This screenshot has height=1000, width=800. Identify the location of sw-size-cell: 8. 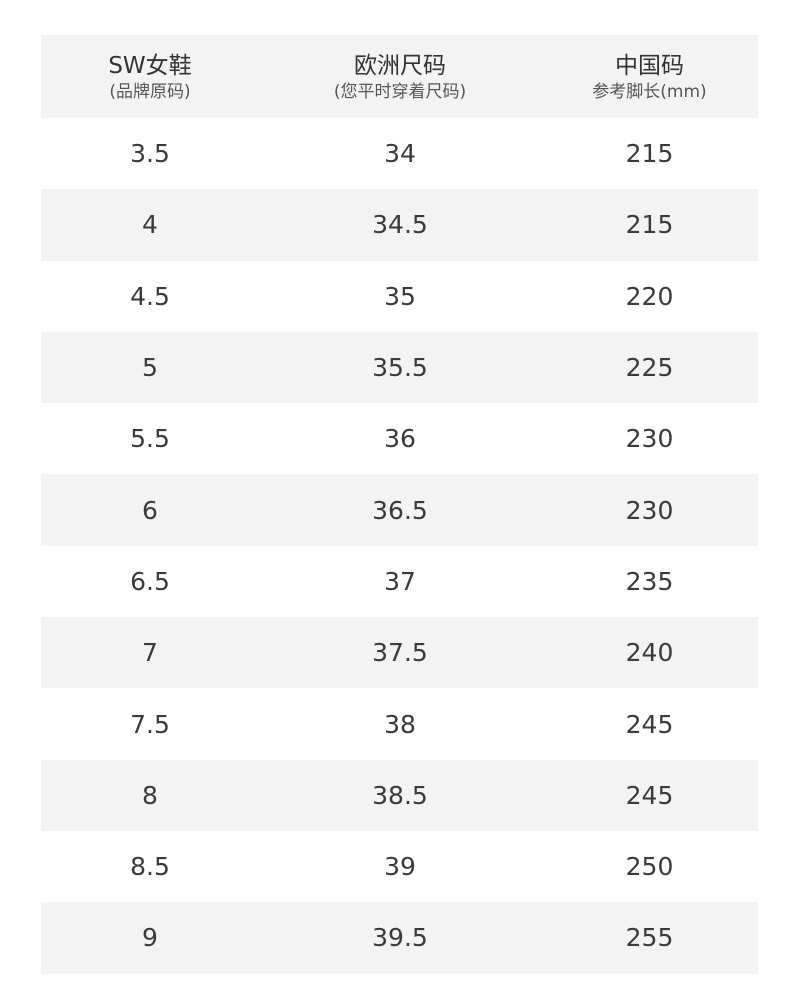
(150, 795).